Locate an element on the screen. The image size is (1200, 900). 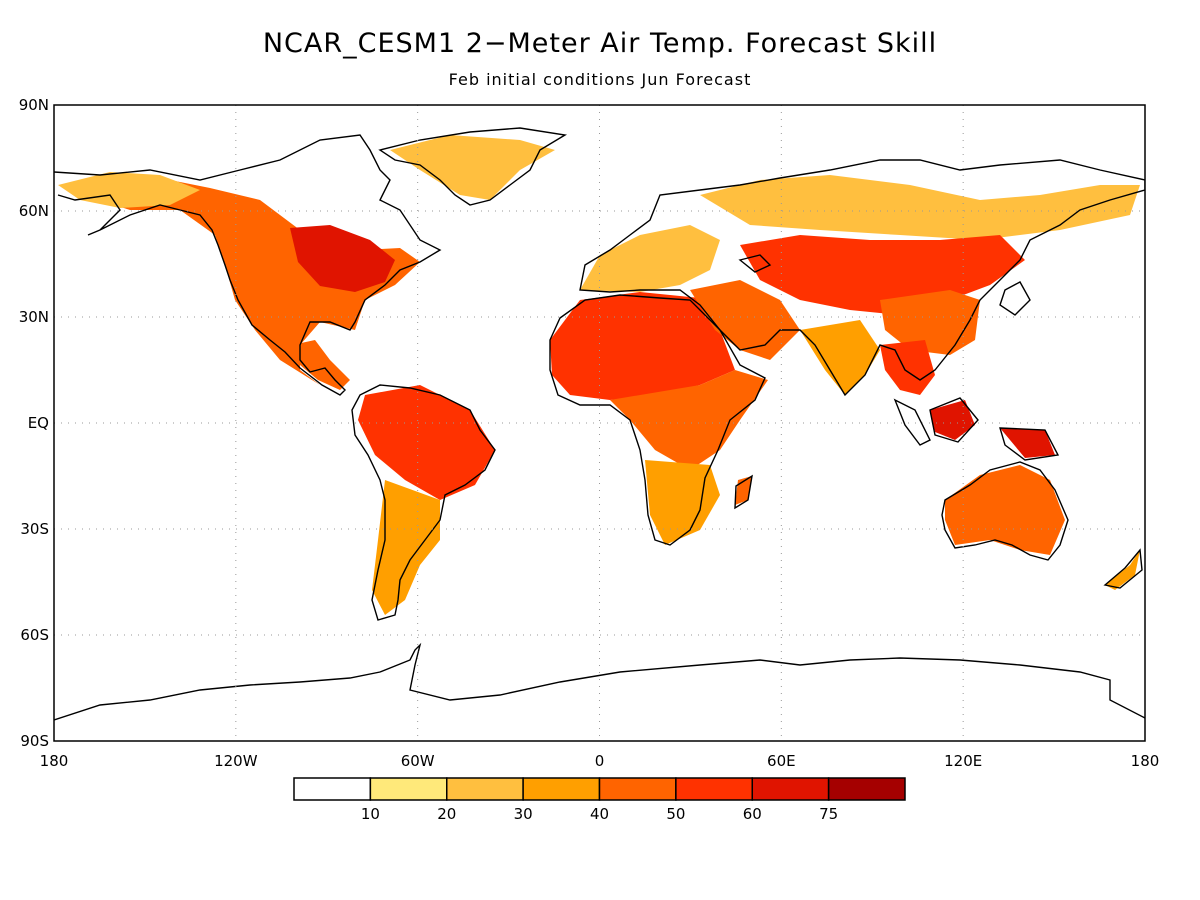
latitude-label: 90S is located at coordinates (34, 741).